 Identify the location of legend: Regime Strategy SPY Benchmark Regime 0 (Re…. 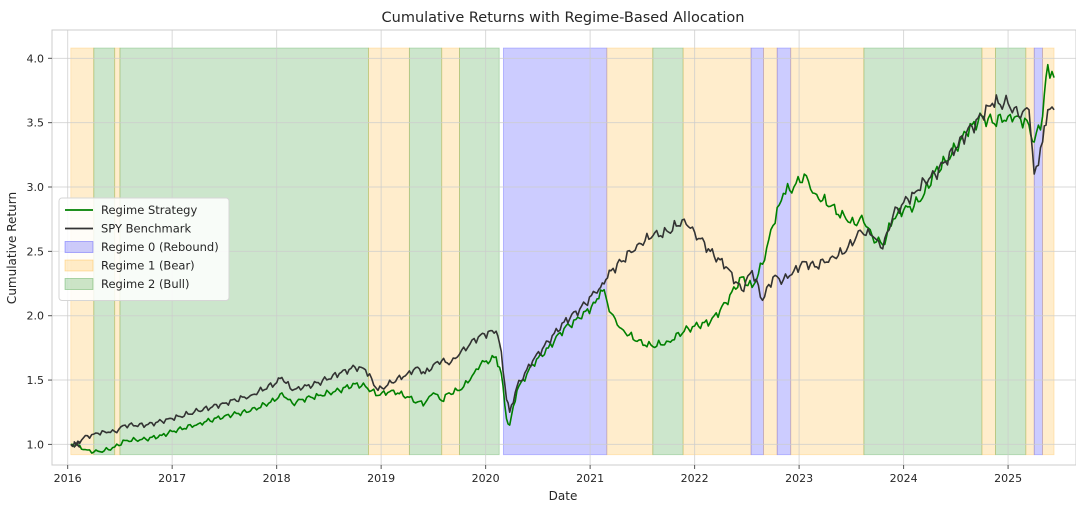
(144, 249).